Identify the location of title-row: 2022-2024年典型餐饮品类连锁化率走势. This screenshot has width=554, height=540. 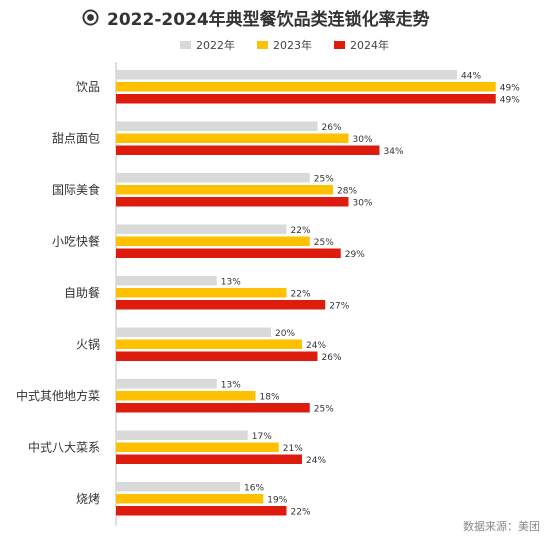
(256, 17).